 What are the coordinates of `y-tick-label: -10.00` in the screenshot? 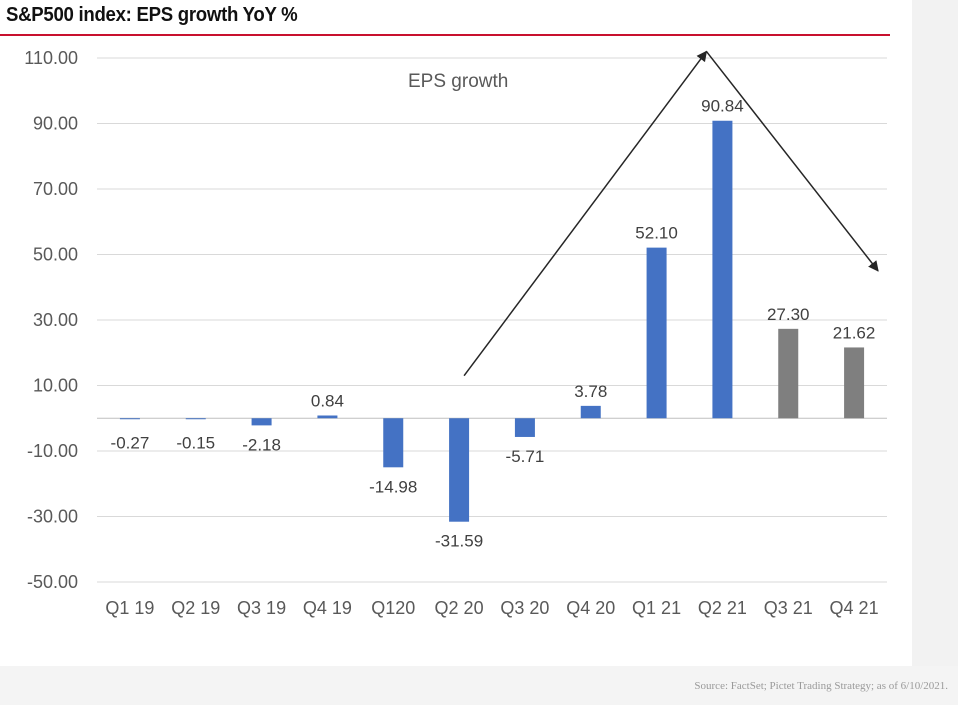 It's located at (52, 451).